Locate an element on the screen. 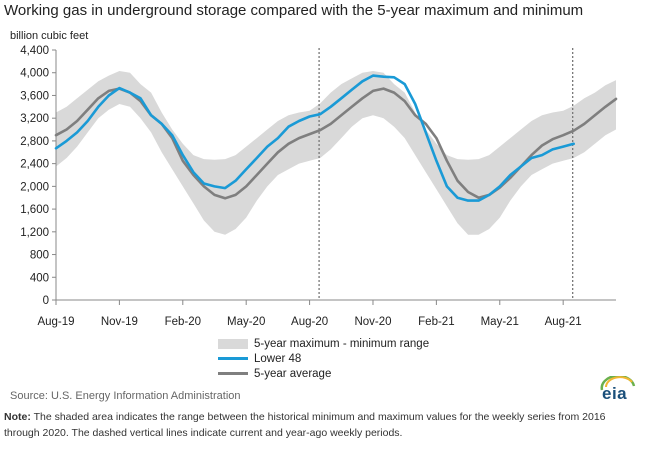 Image resolution: width=647 pixels, height=453 pixels. x-tick-label: Nov-19 is located at coordinates (119, 322).